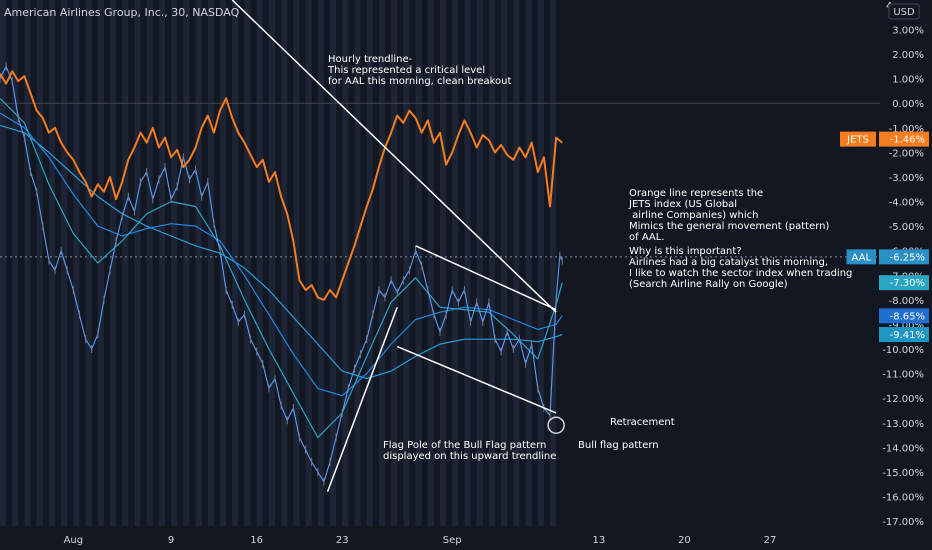 The height and width of the screenshot is (550, 932). Describe the element at coordinates (362, 399) in the screenshot. I see `flag-pole-trendline` at that location.